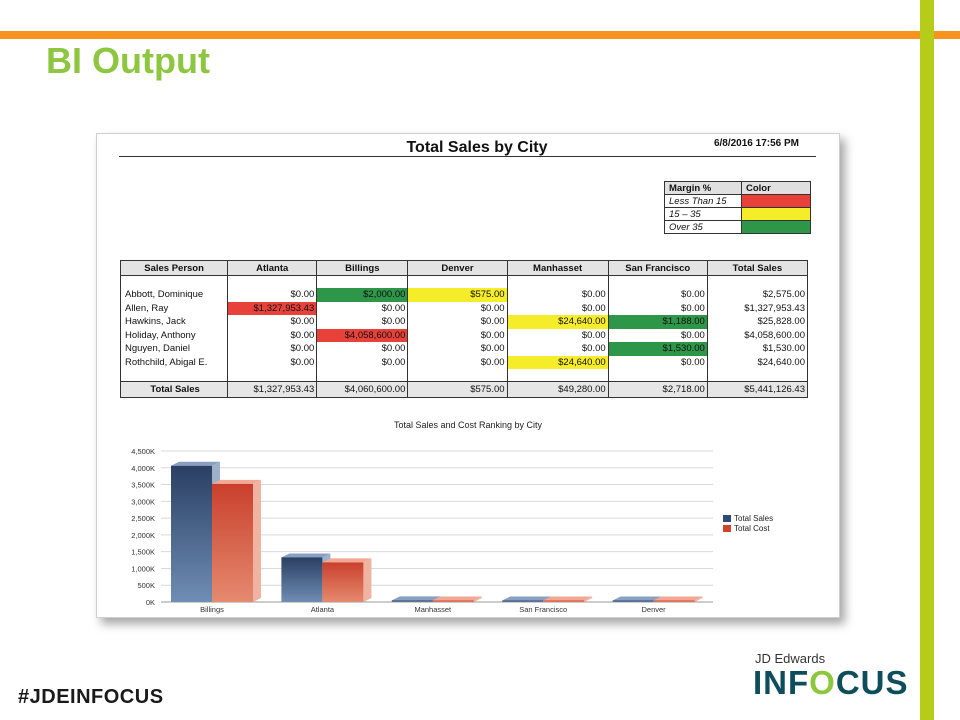 This screenshot has width=960, height=720. Describe the element at coordinates (212, 609) in the screenshot. I see `x-tick-label: Billings` at that location.